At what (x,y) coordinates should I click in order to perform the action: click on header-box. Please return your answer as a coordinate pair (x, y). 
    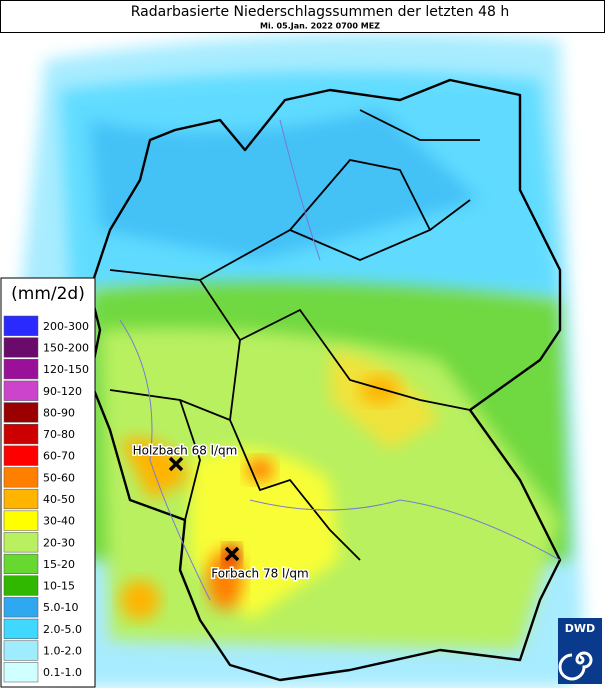
    Looking at the image, I should click on (302, 16).